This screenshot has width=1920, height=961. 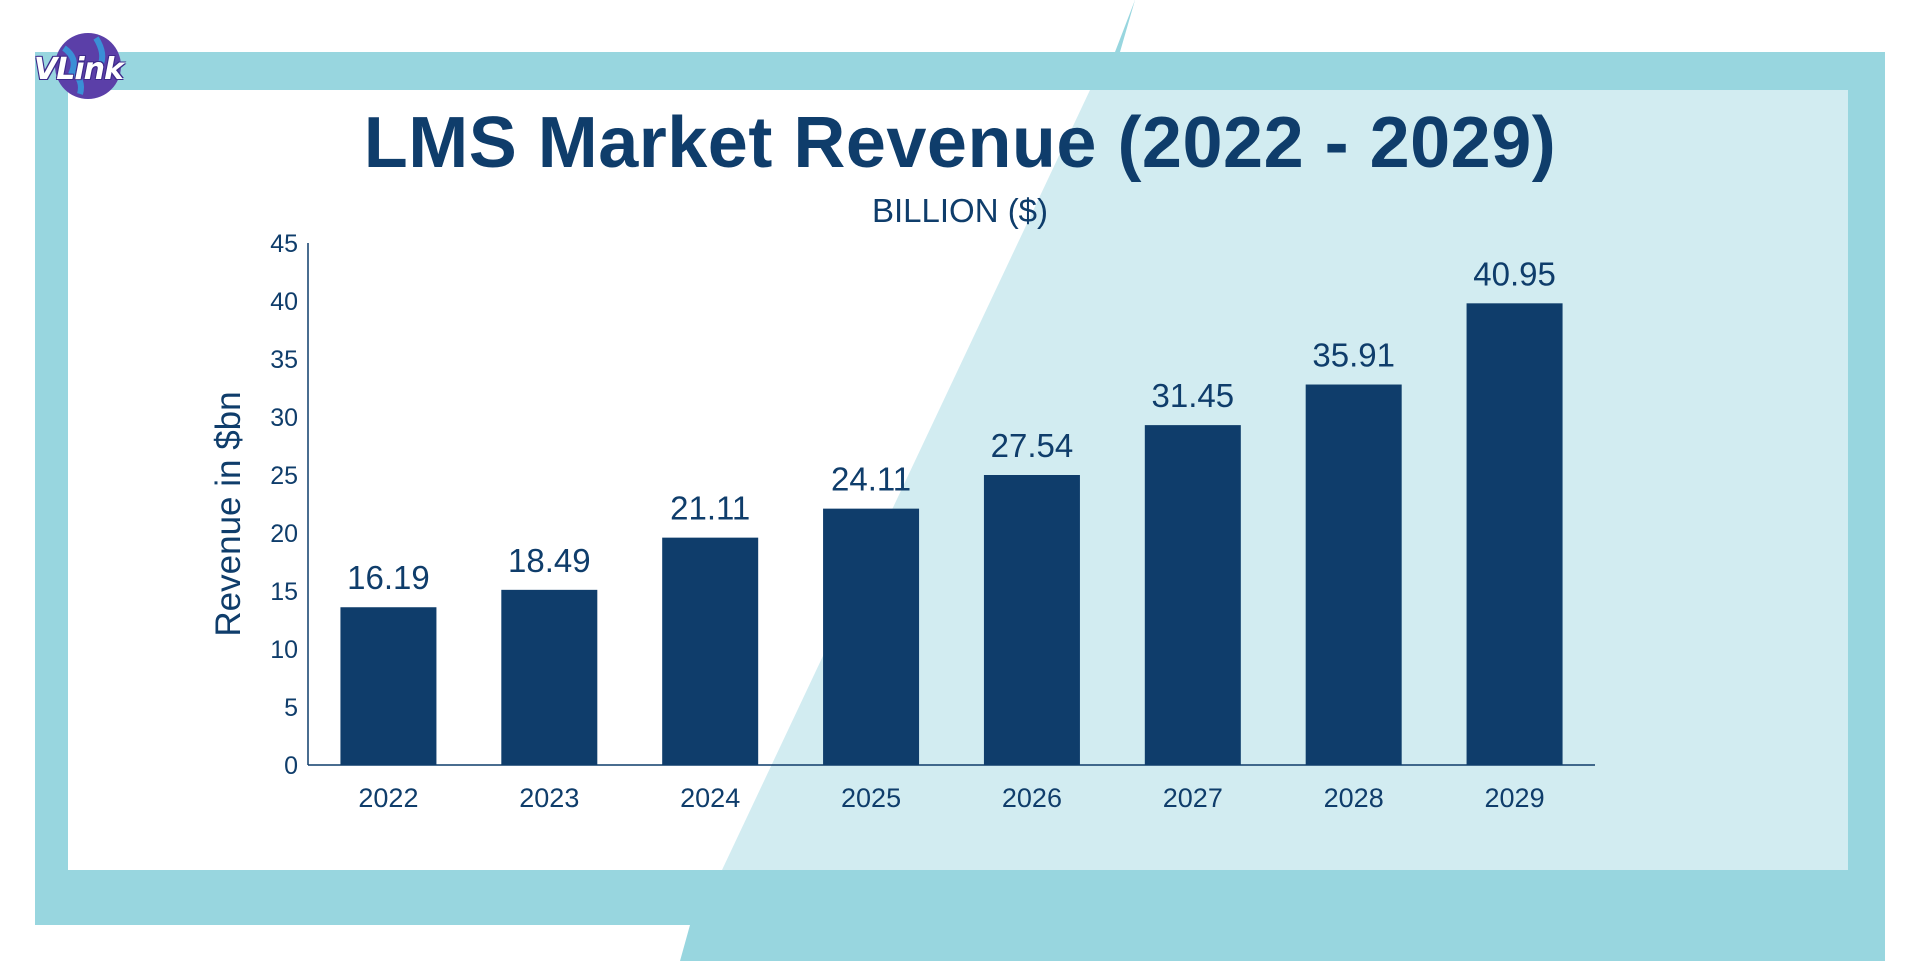 What do you see at coordinates (1032, 798) in the screenshot?
I see `x-tick-label-2026: 2026` at bounding box center [1032, 798].